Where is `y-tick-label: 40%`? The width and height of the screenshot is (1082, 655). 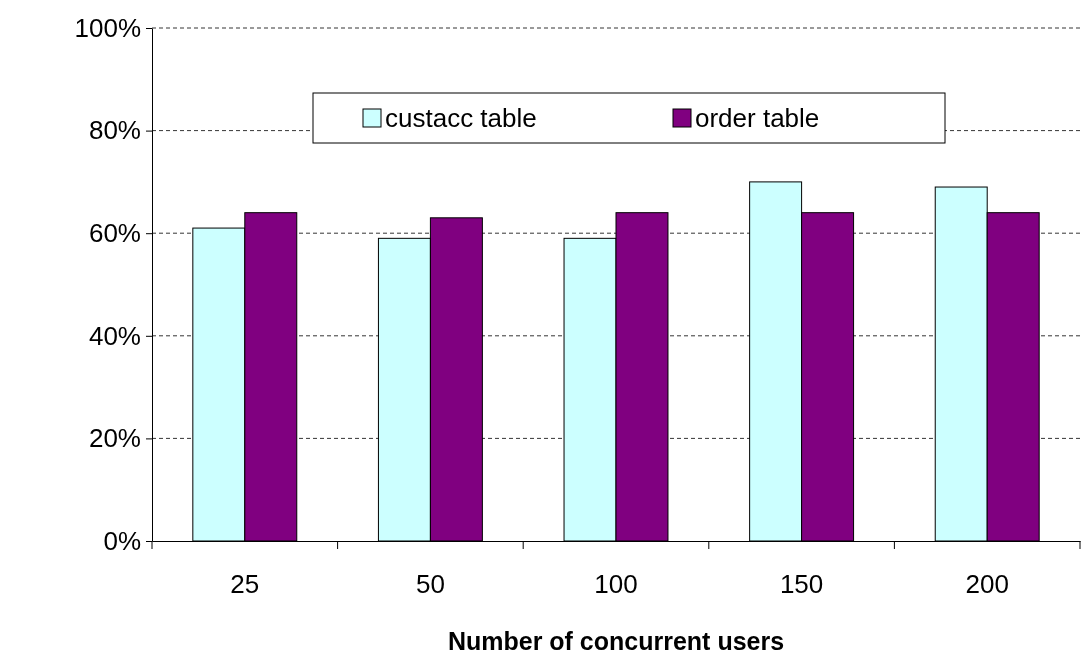
y-tick-label: 40% is located at coordinates (114, 335).